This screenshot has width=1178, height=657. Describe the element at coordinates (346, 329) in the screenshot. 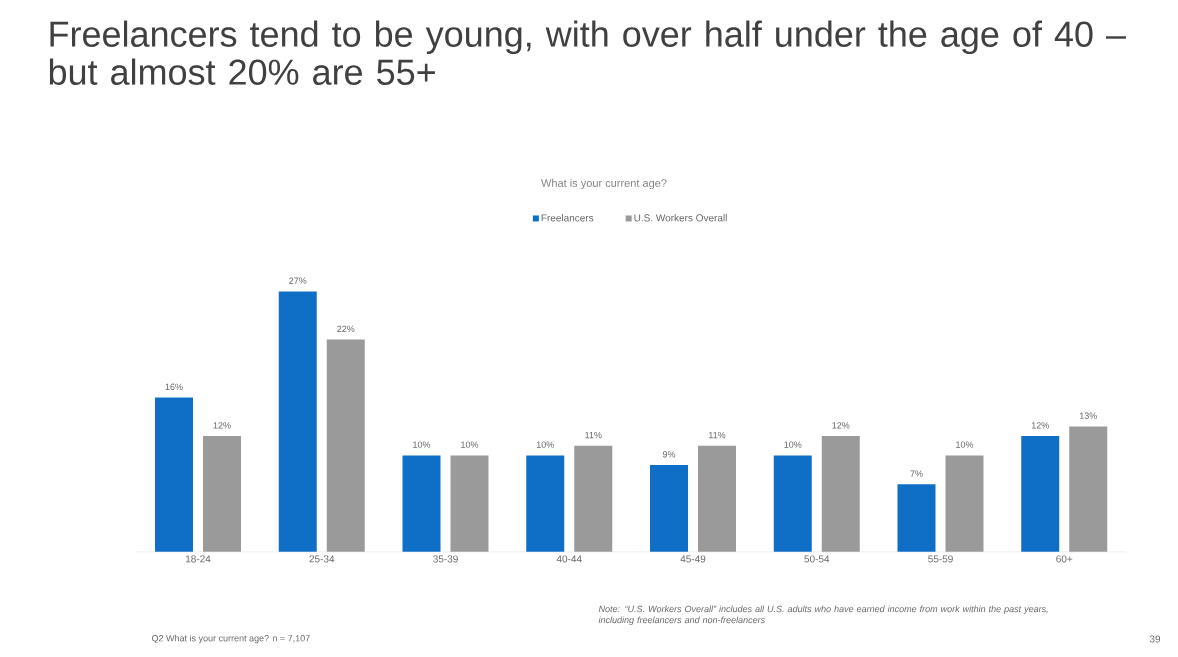

I see `data-label: 22%` at that location.